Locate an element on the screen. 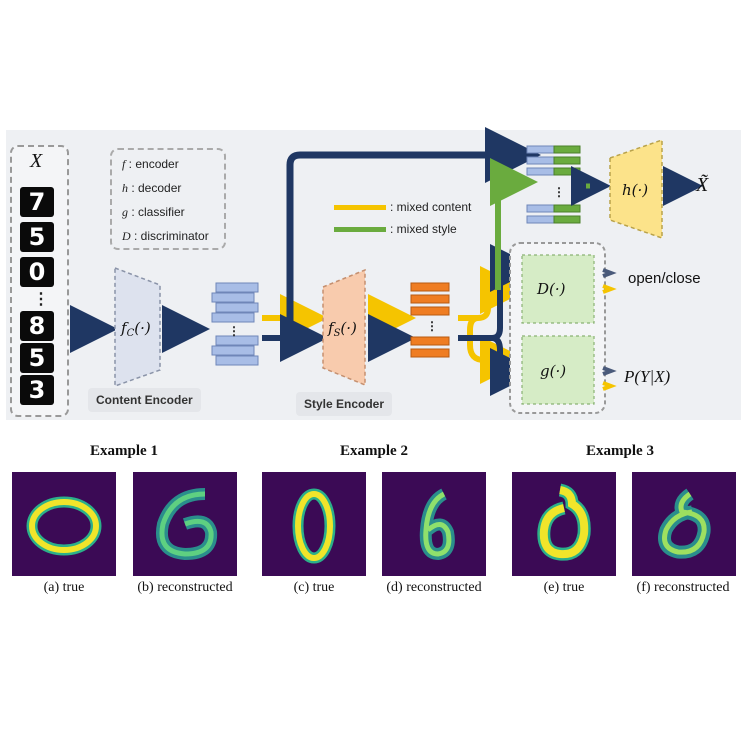  style-to-decoder-green is located at coordinates (514, 224).